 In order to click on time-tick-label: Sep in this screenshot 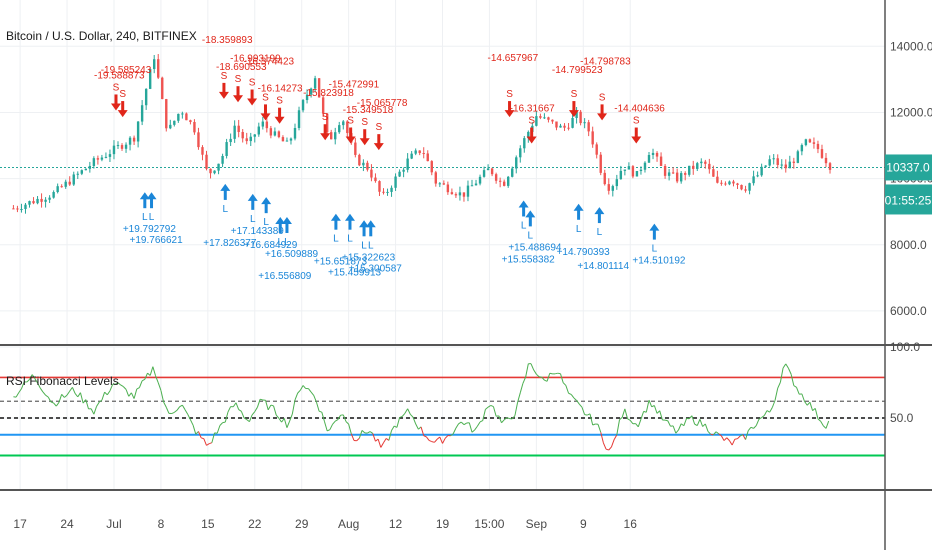, I will do `click(537, 524)`.